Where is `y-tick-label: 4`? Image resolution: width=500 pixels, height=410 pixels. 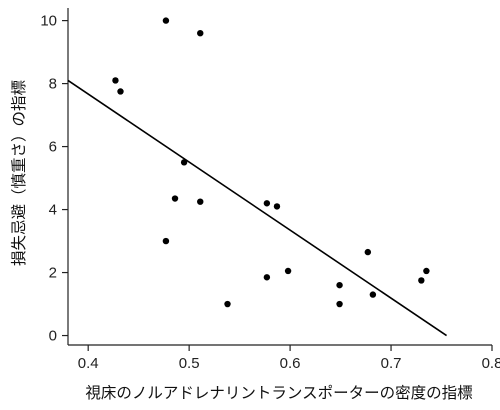
y-tick-label: 4 is located at coordinates (53, 210).